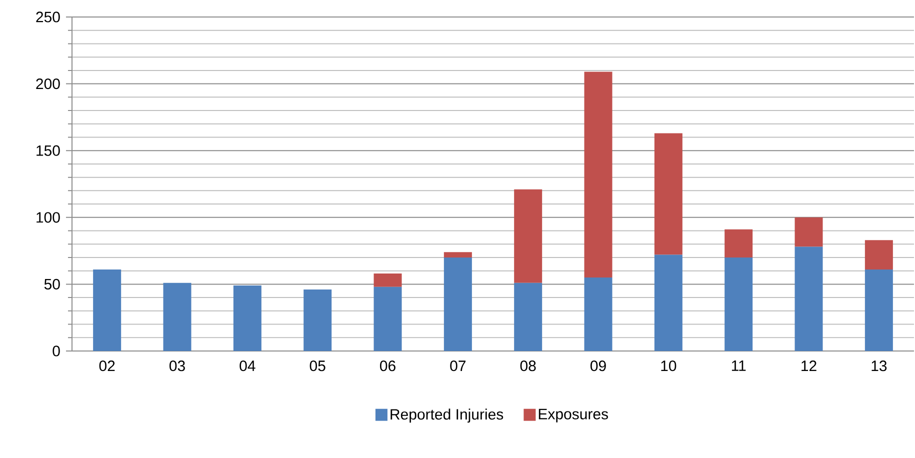  I want to click on y-tick-label: 50, so click(52, 284).